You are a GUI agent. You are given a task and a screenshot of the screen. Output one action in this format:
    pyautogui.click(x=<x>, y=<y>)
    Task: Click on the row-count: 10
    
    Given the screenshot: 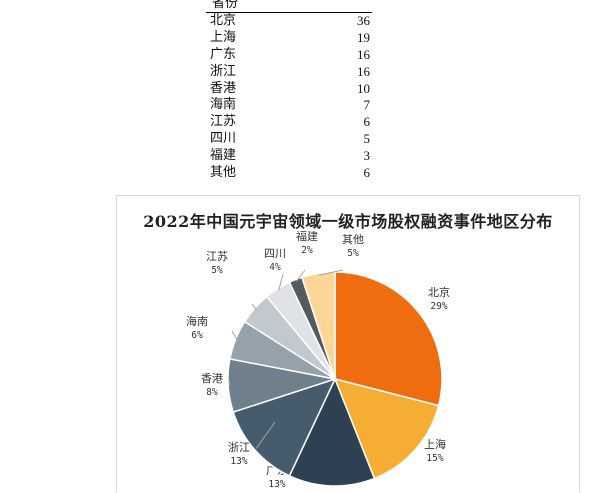 What is the action you would take?
    pyautogui.click(x=363, y=88)
    